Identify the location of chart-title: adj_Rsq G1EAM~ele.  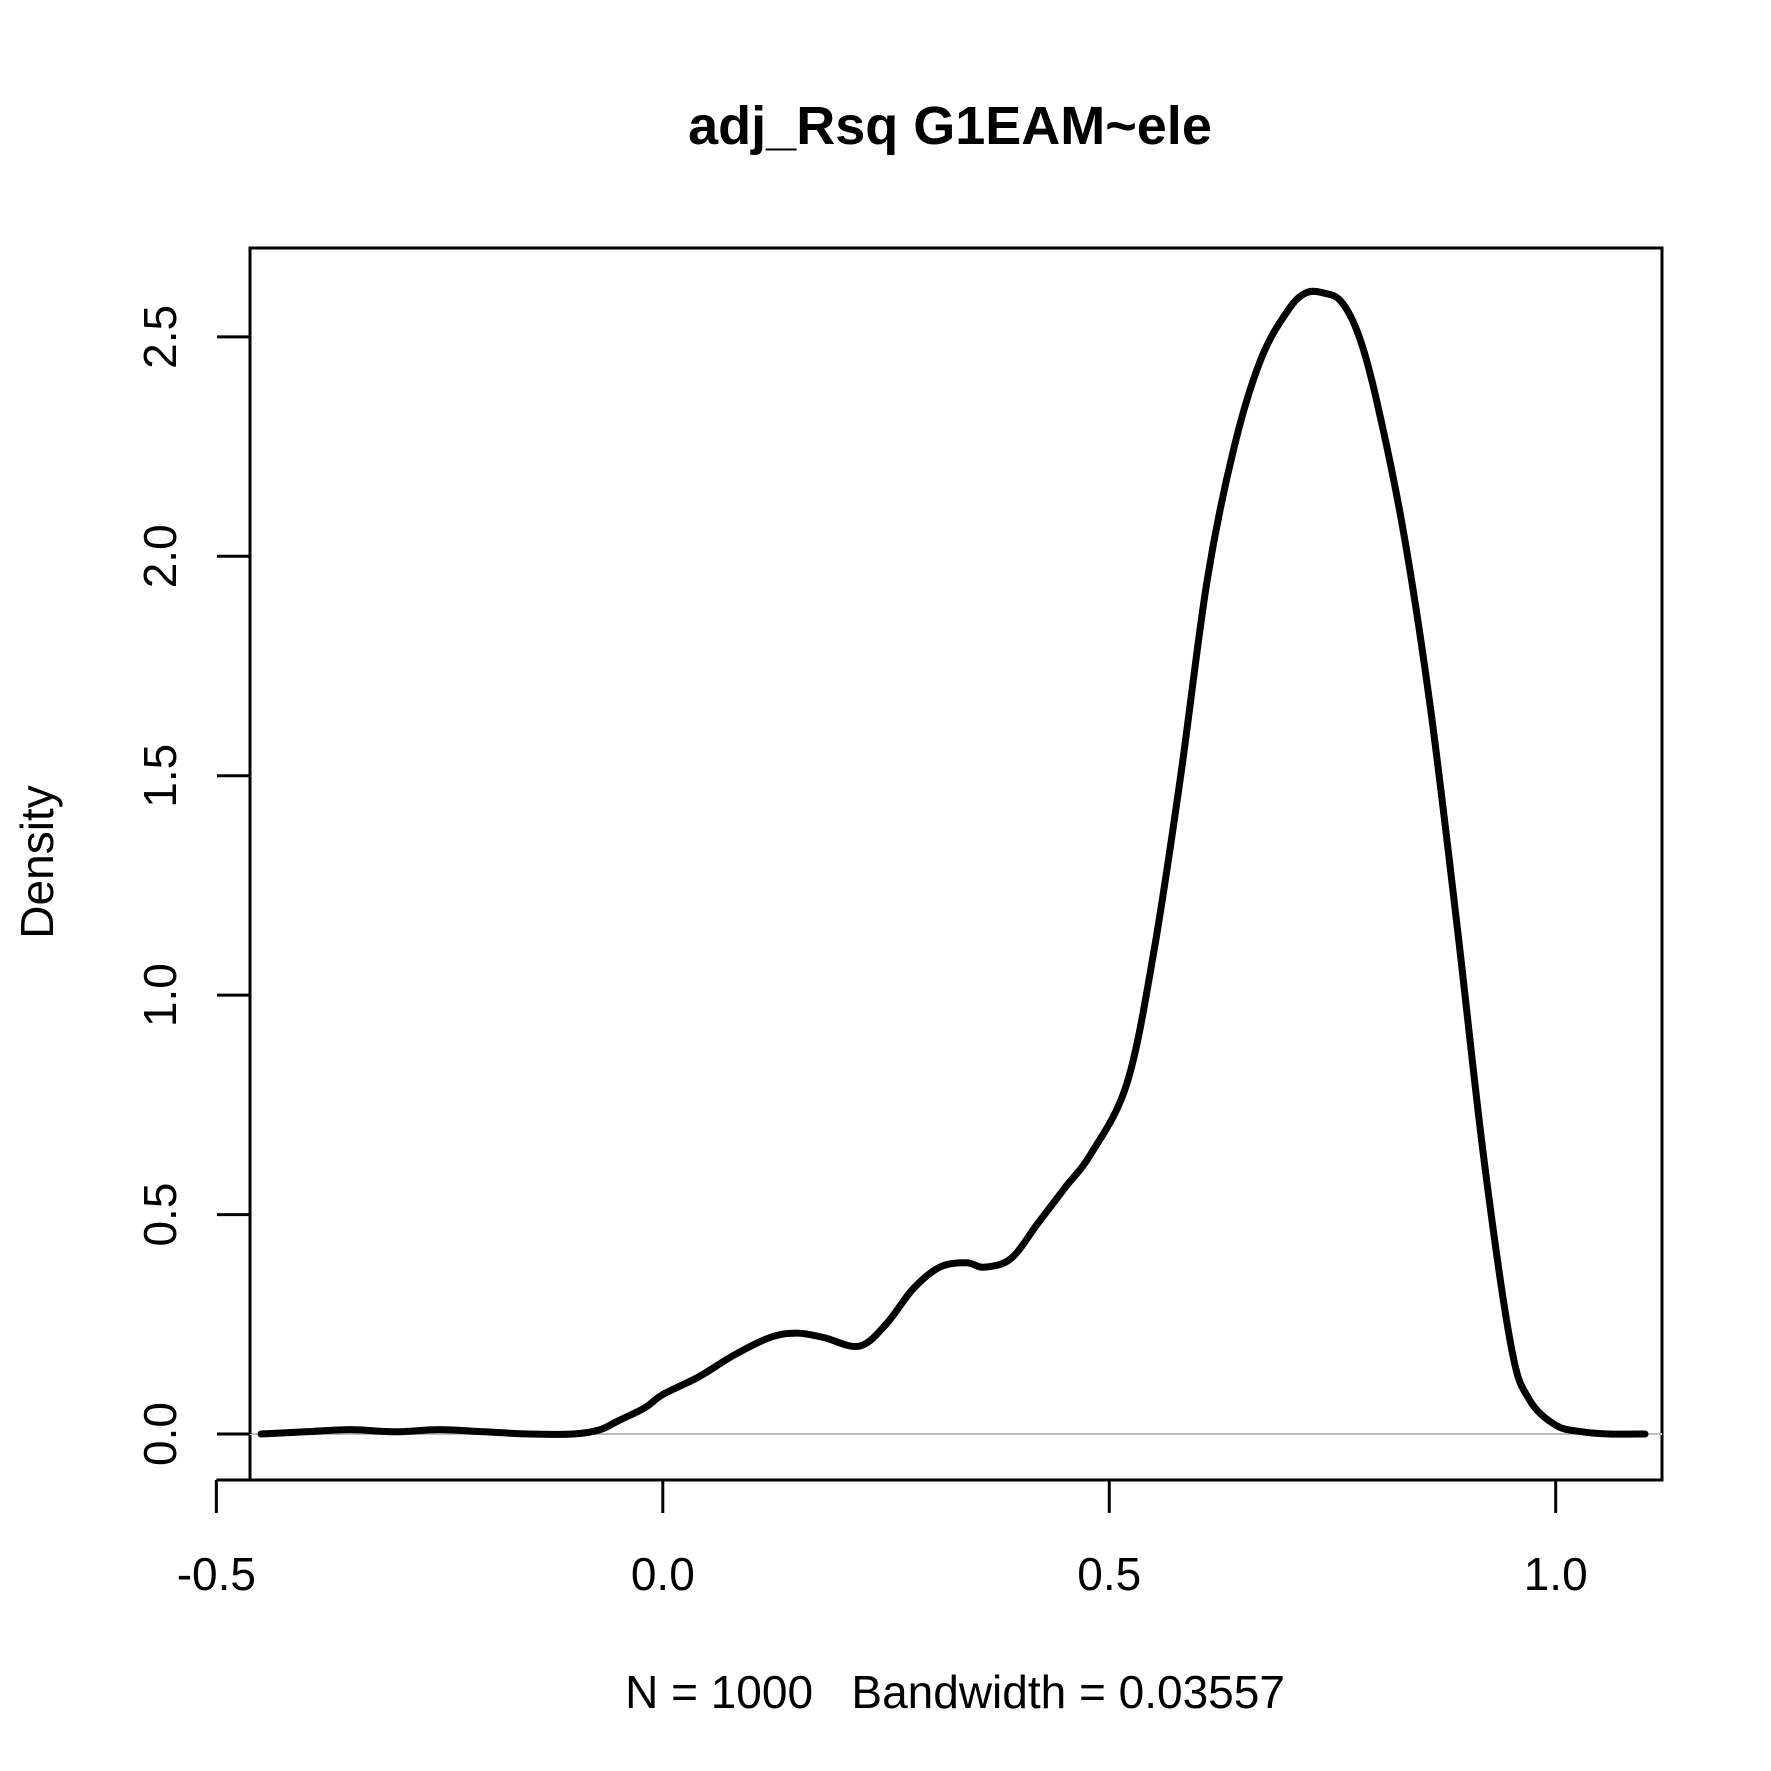
(950, 126).